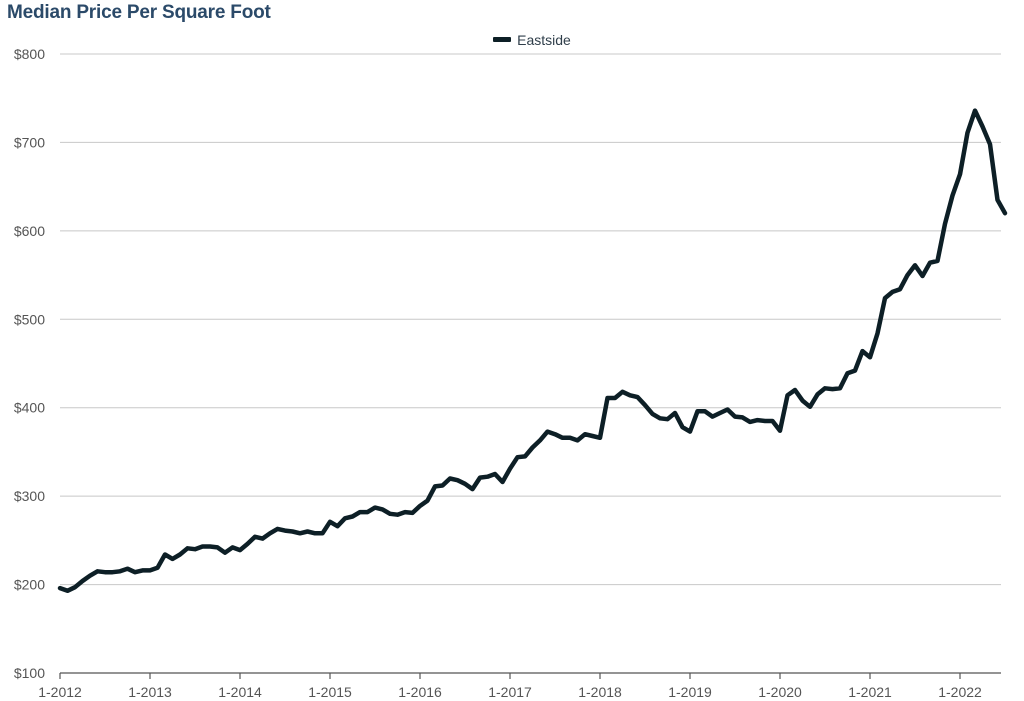 The image size is (1024, 701). Describe the element at coordinates (870, 692) in the screenshot. I see `x-tick-label: 1-2021` at that location.